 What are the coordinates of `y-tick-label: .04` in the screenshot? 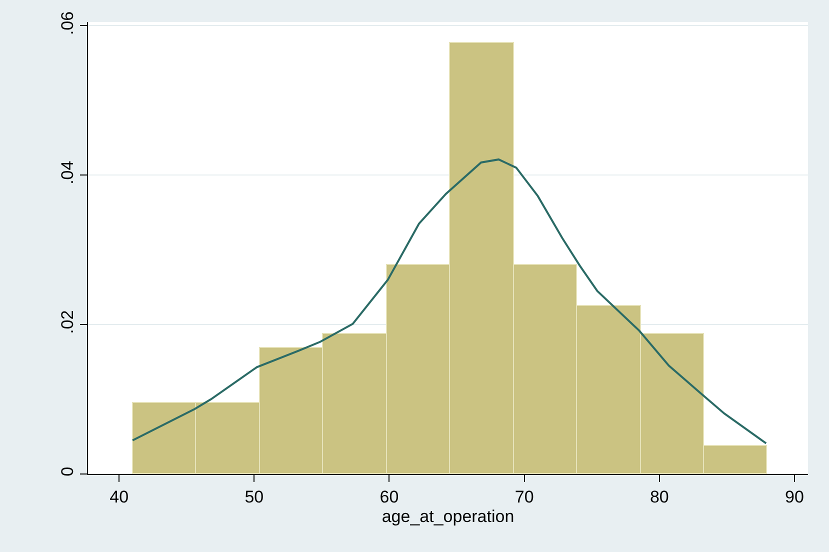 It's located at (68, 172).